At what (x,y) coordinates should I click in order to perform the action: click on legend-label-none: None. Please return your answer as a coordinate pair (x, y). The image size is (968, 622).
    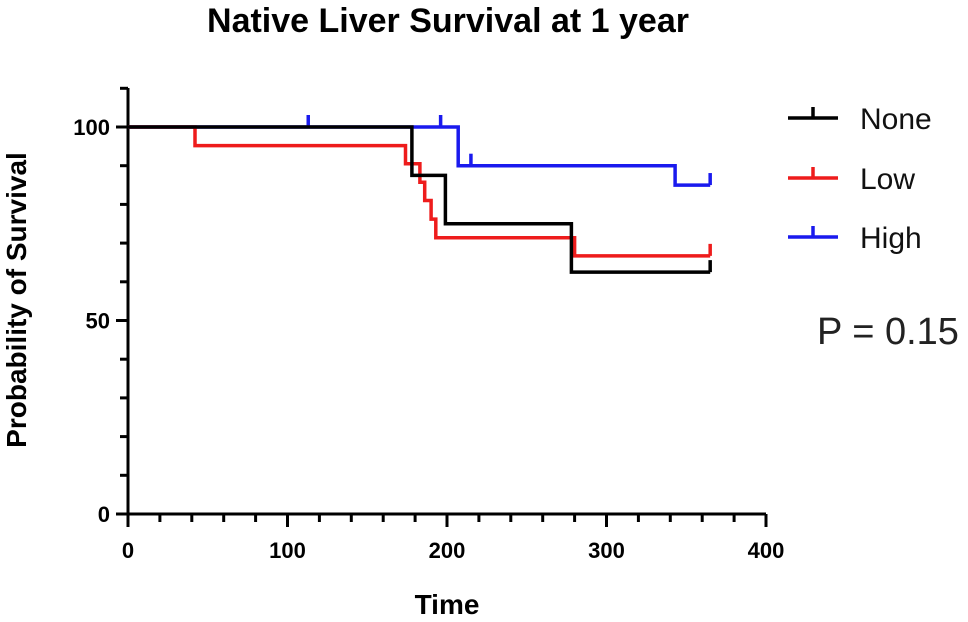
    Looking at the image, I should click on (896, 119).